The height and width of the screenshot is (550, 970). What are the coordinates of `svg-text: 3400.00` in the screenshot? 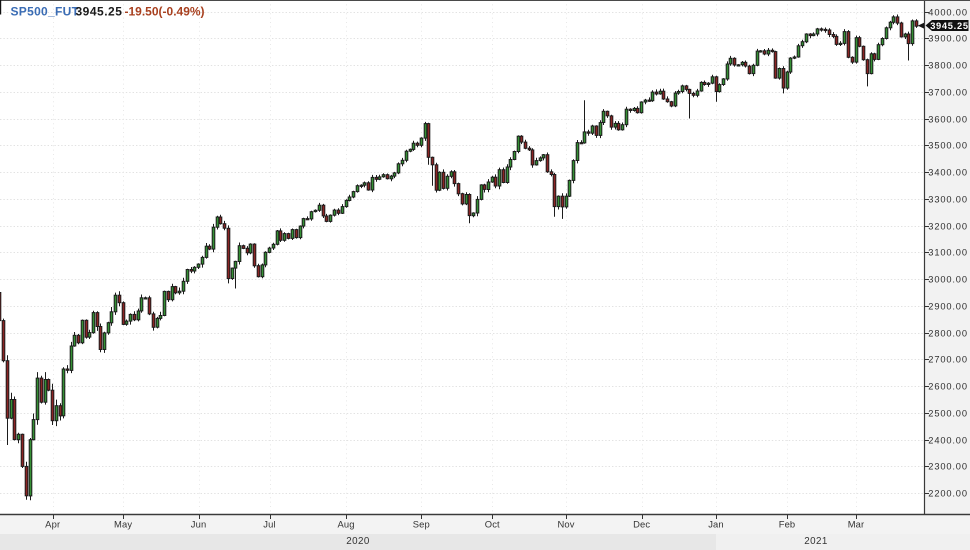 It's located at (948, 173).